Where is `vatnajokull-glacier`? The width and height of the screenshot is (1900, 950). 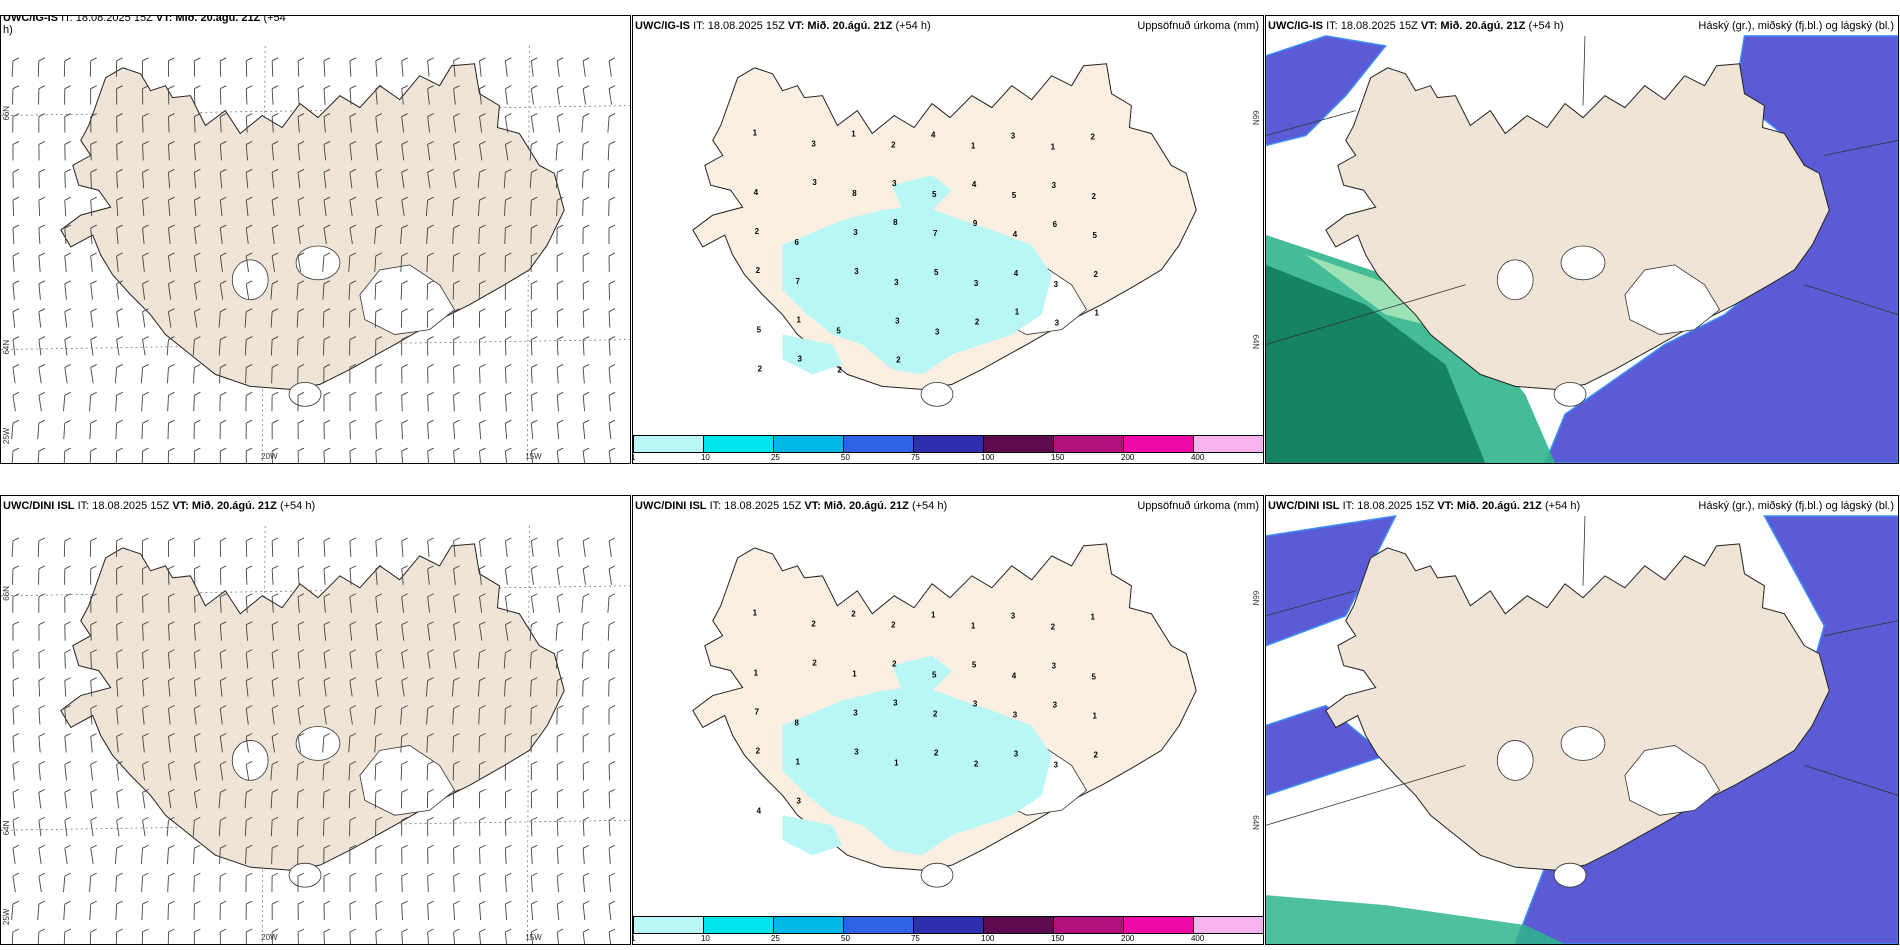
vatnajokull-glacier is located at coordinates (1672, 299).